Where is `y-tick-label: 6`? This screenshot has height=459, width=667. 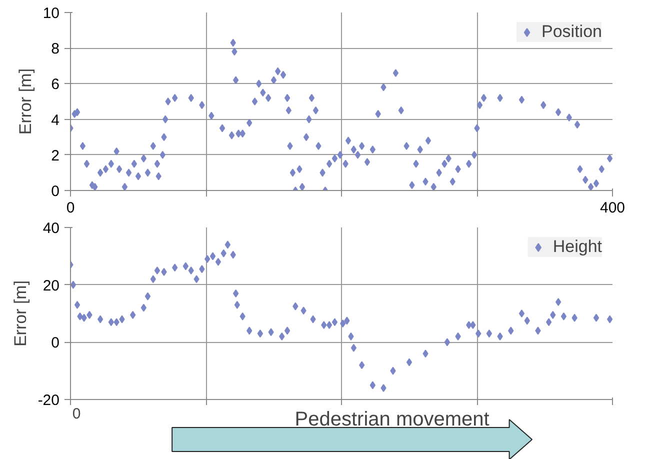 y-tick-label: 6 is located at coordinates (55, 85).